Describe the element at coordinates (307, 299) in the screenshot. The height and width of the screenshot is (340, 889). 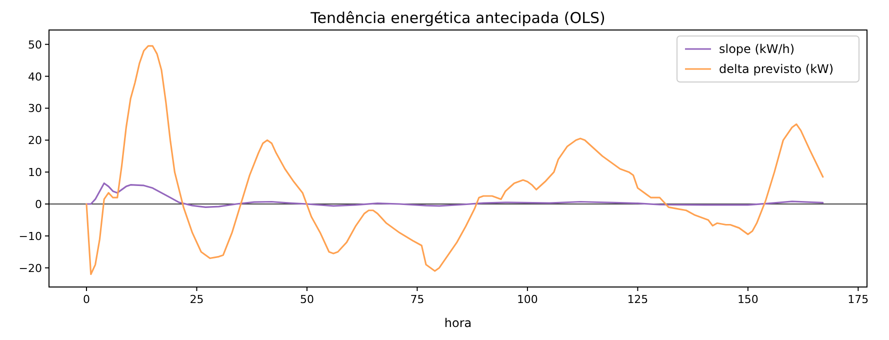
I see `x-tick-label: 50` at that location.